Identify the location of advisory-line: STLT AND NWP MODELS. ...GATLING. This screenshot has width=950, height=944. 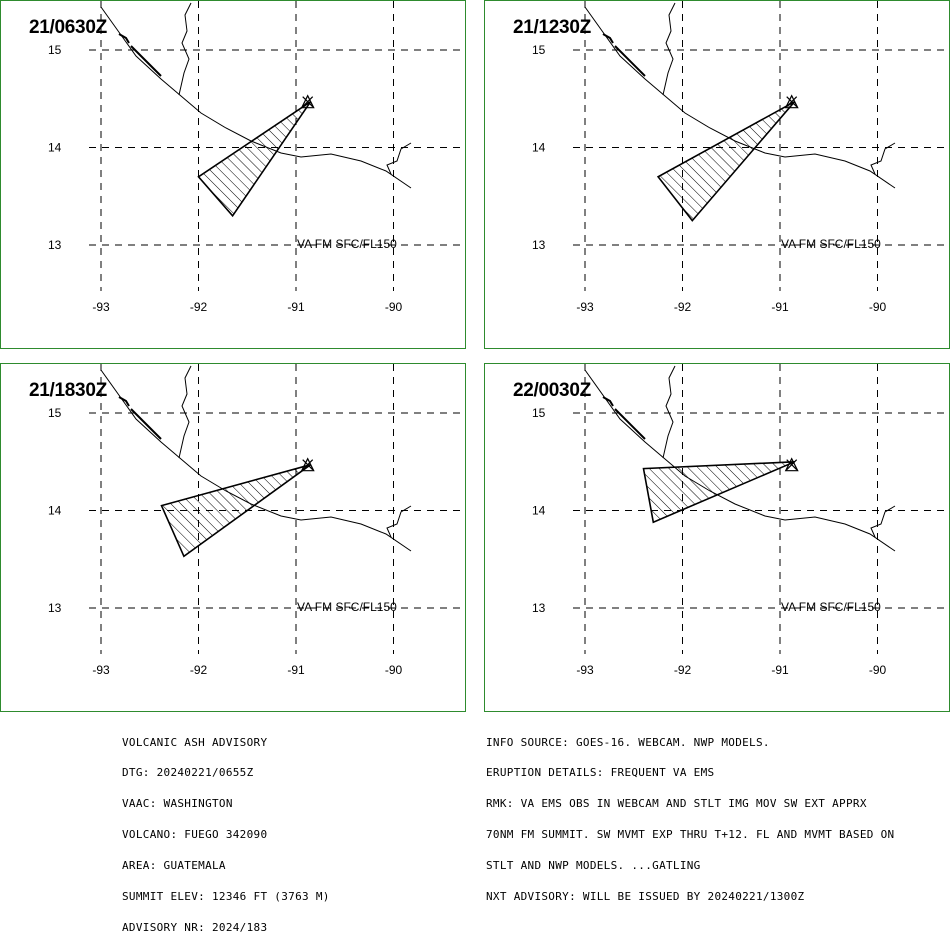
(593, 866).